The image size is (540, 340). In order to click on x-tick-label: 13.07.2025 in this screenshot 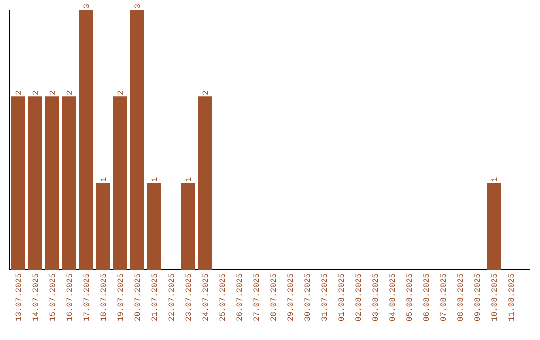, I will do `click(19, 297)`.